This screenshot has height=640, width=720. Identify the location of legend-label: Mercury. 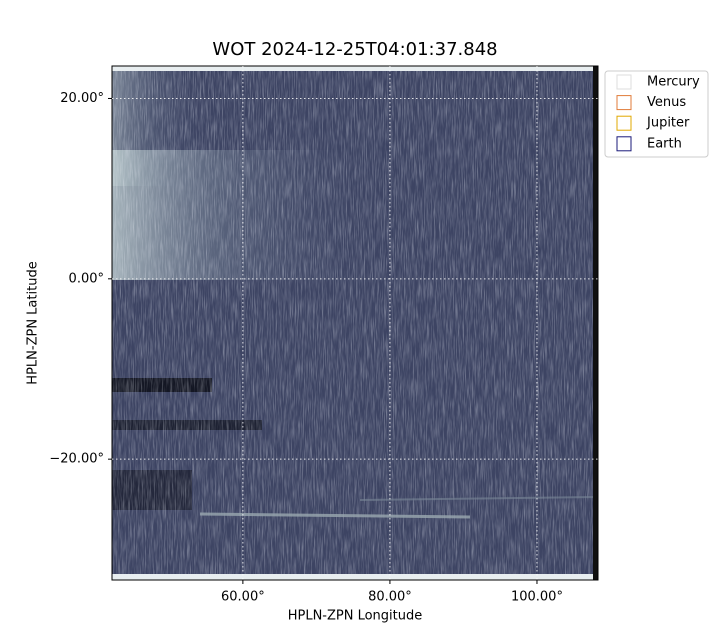
(673, 82).